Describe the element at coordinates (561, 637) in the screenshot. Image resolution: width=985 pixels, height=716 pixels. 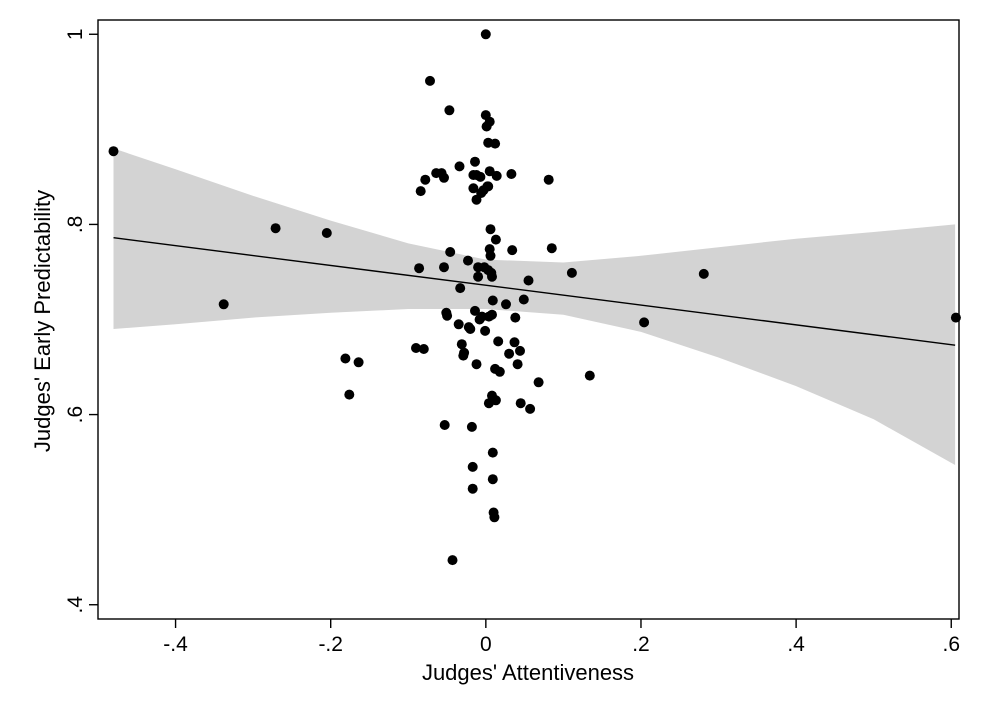
I see `x-axis: -.4 -.2 0 .2 .4 .6` at that location.